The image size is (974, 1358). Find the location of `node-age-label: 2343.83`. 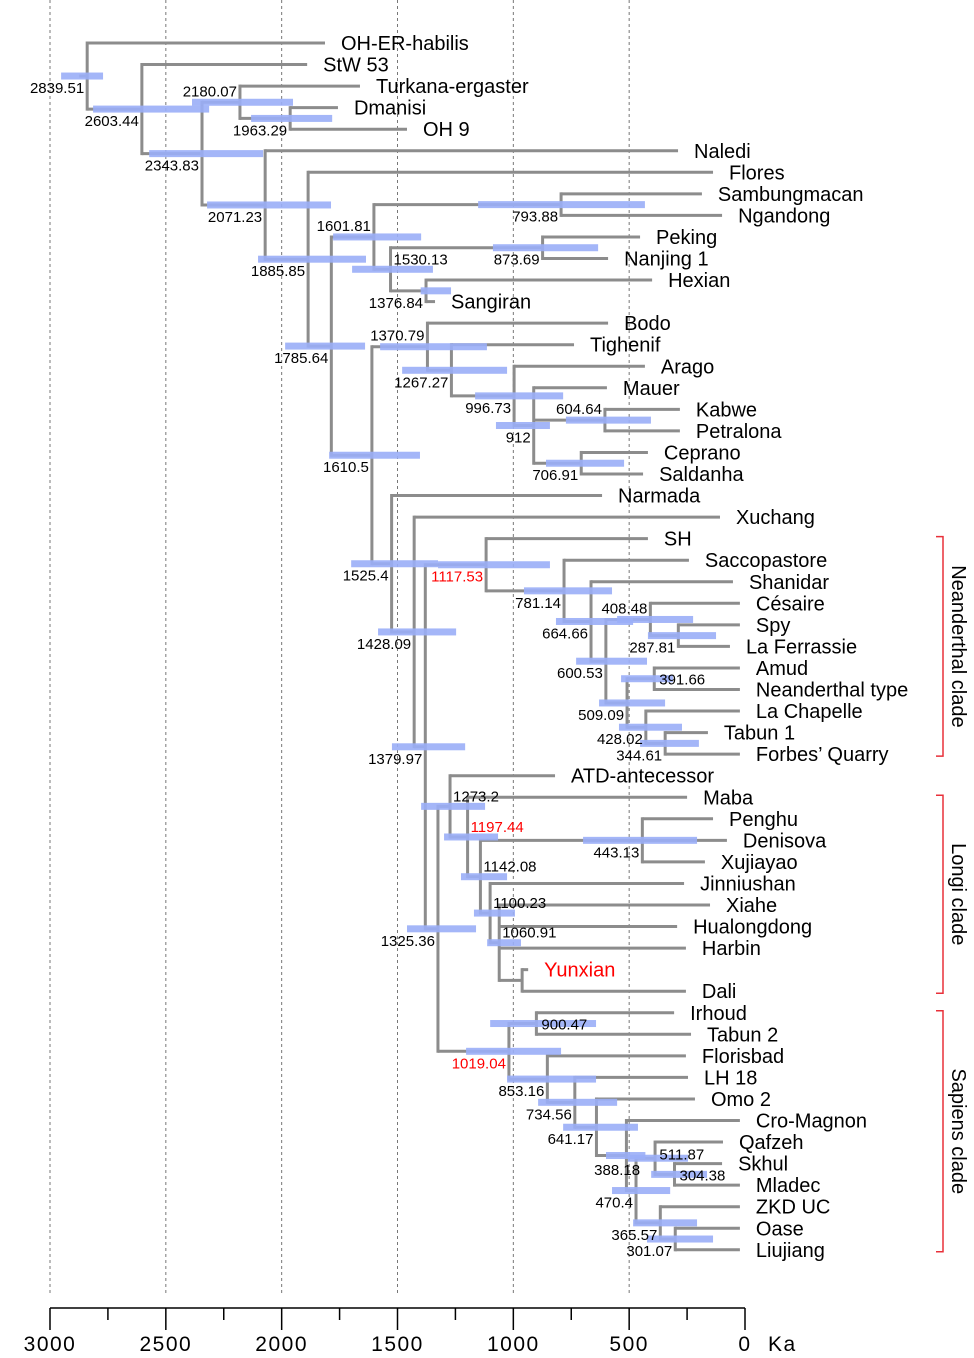

node-age-label: 2343.83 is located at coordinates (172, 166).